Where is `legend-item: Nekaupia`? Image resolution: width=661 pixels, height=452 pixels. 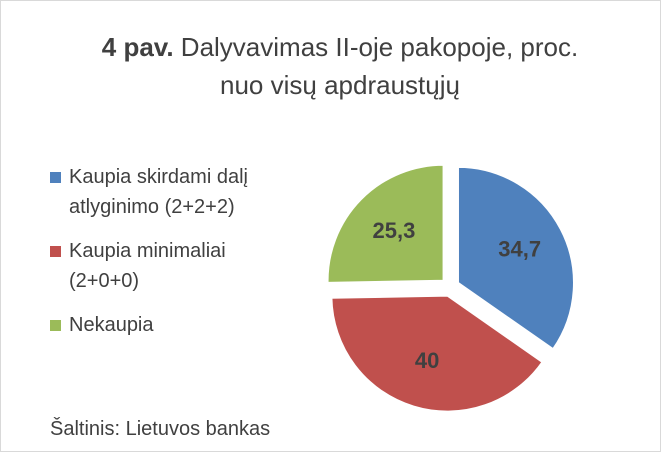 legend-item: Nekaupia is located at coordinates (175, 325).